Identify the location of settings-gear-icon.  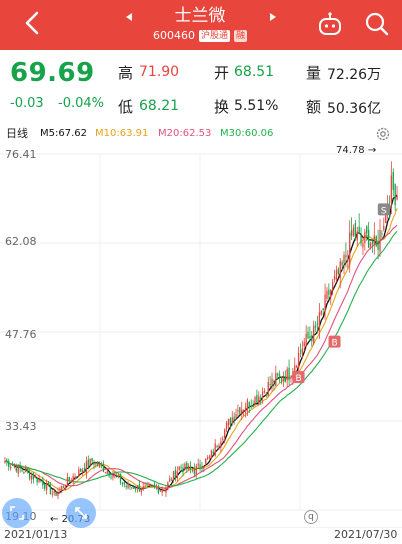
(383, 134).